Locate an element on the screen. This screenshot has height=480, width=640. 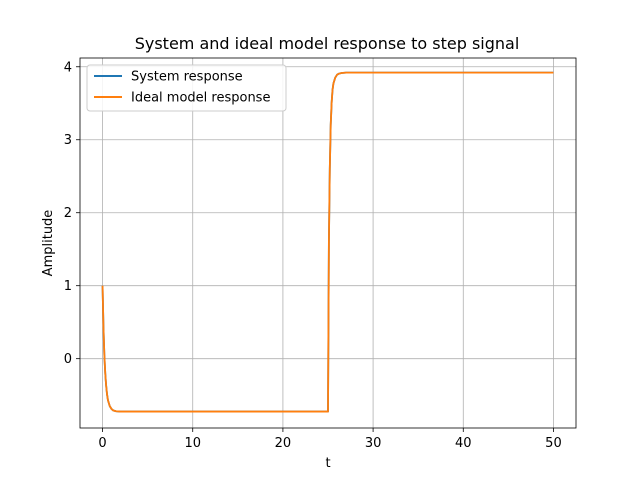
x-axis-label: t is located at coordinates (327, 463).